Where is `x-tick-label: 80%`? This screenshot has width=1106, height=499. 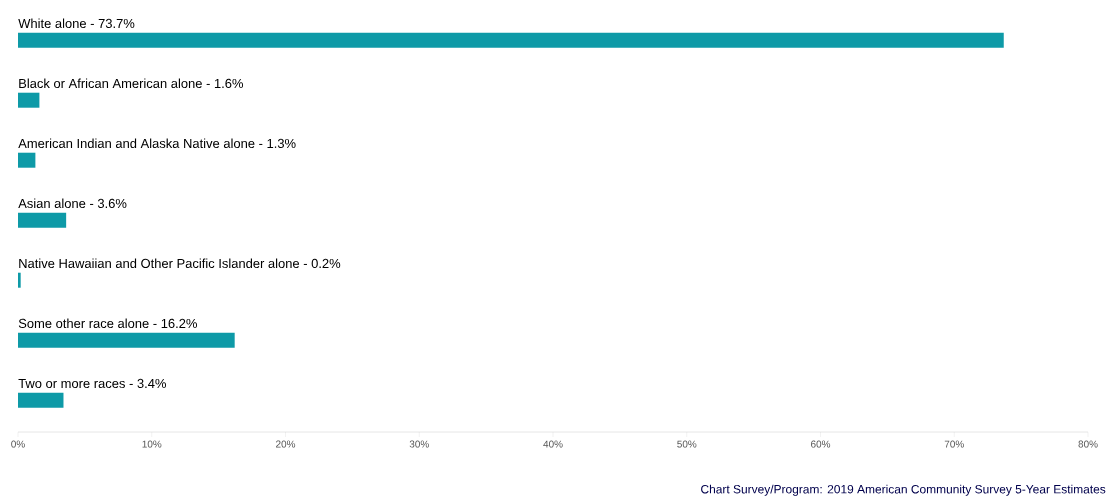
x-tick-label: 80% is located at coordinates (1088, 444).